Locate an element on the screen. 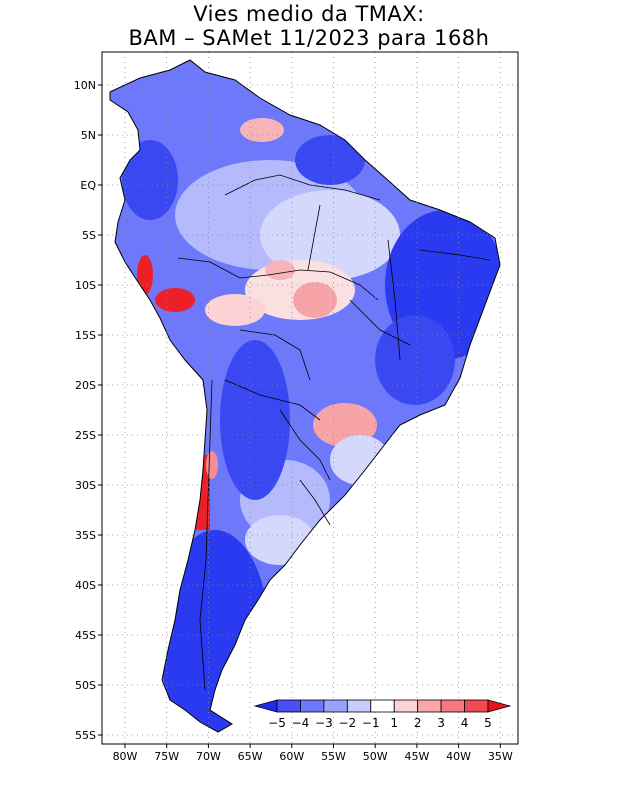 Image resolution: width=618 pixels, height=800 pixels. border-bolivia-paraguay is located at coordinates (272, 400).